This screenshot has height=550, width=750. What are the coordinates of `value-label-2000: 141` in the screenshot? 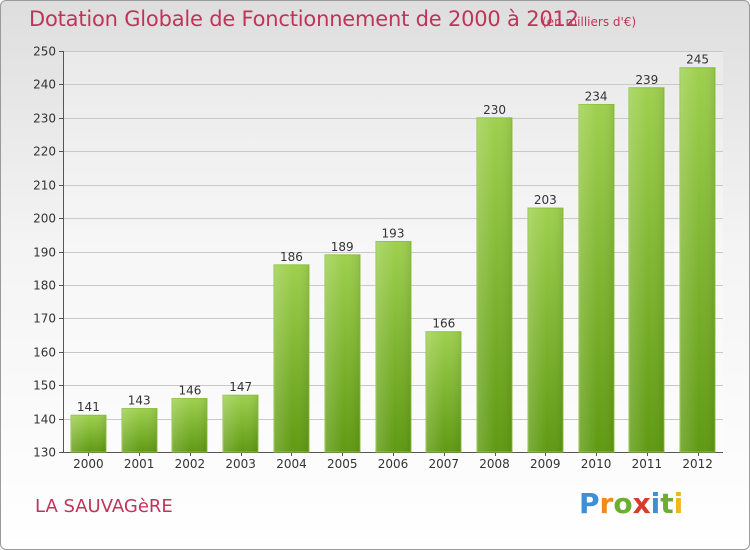 It's located at (88, 407).